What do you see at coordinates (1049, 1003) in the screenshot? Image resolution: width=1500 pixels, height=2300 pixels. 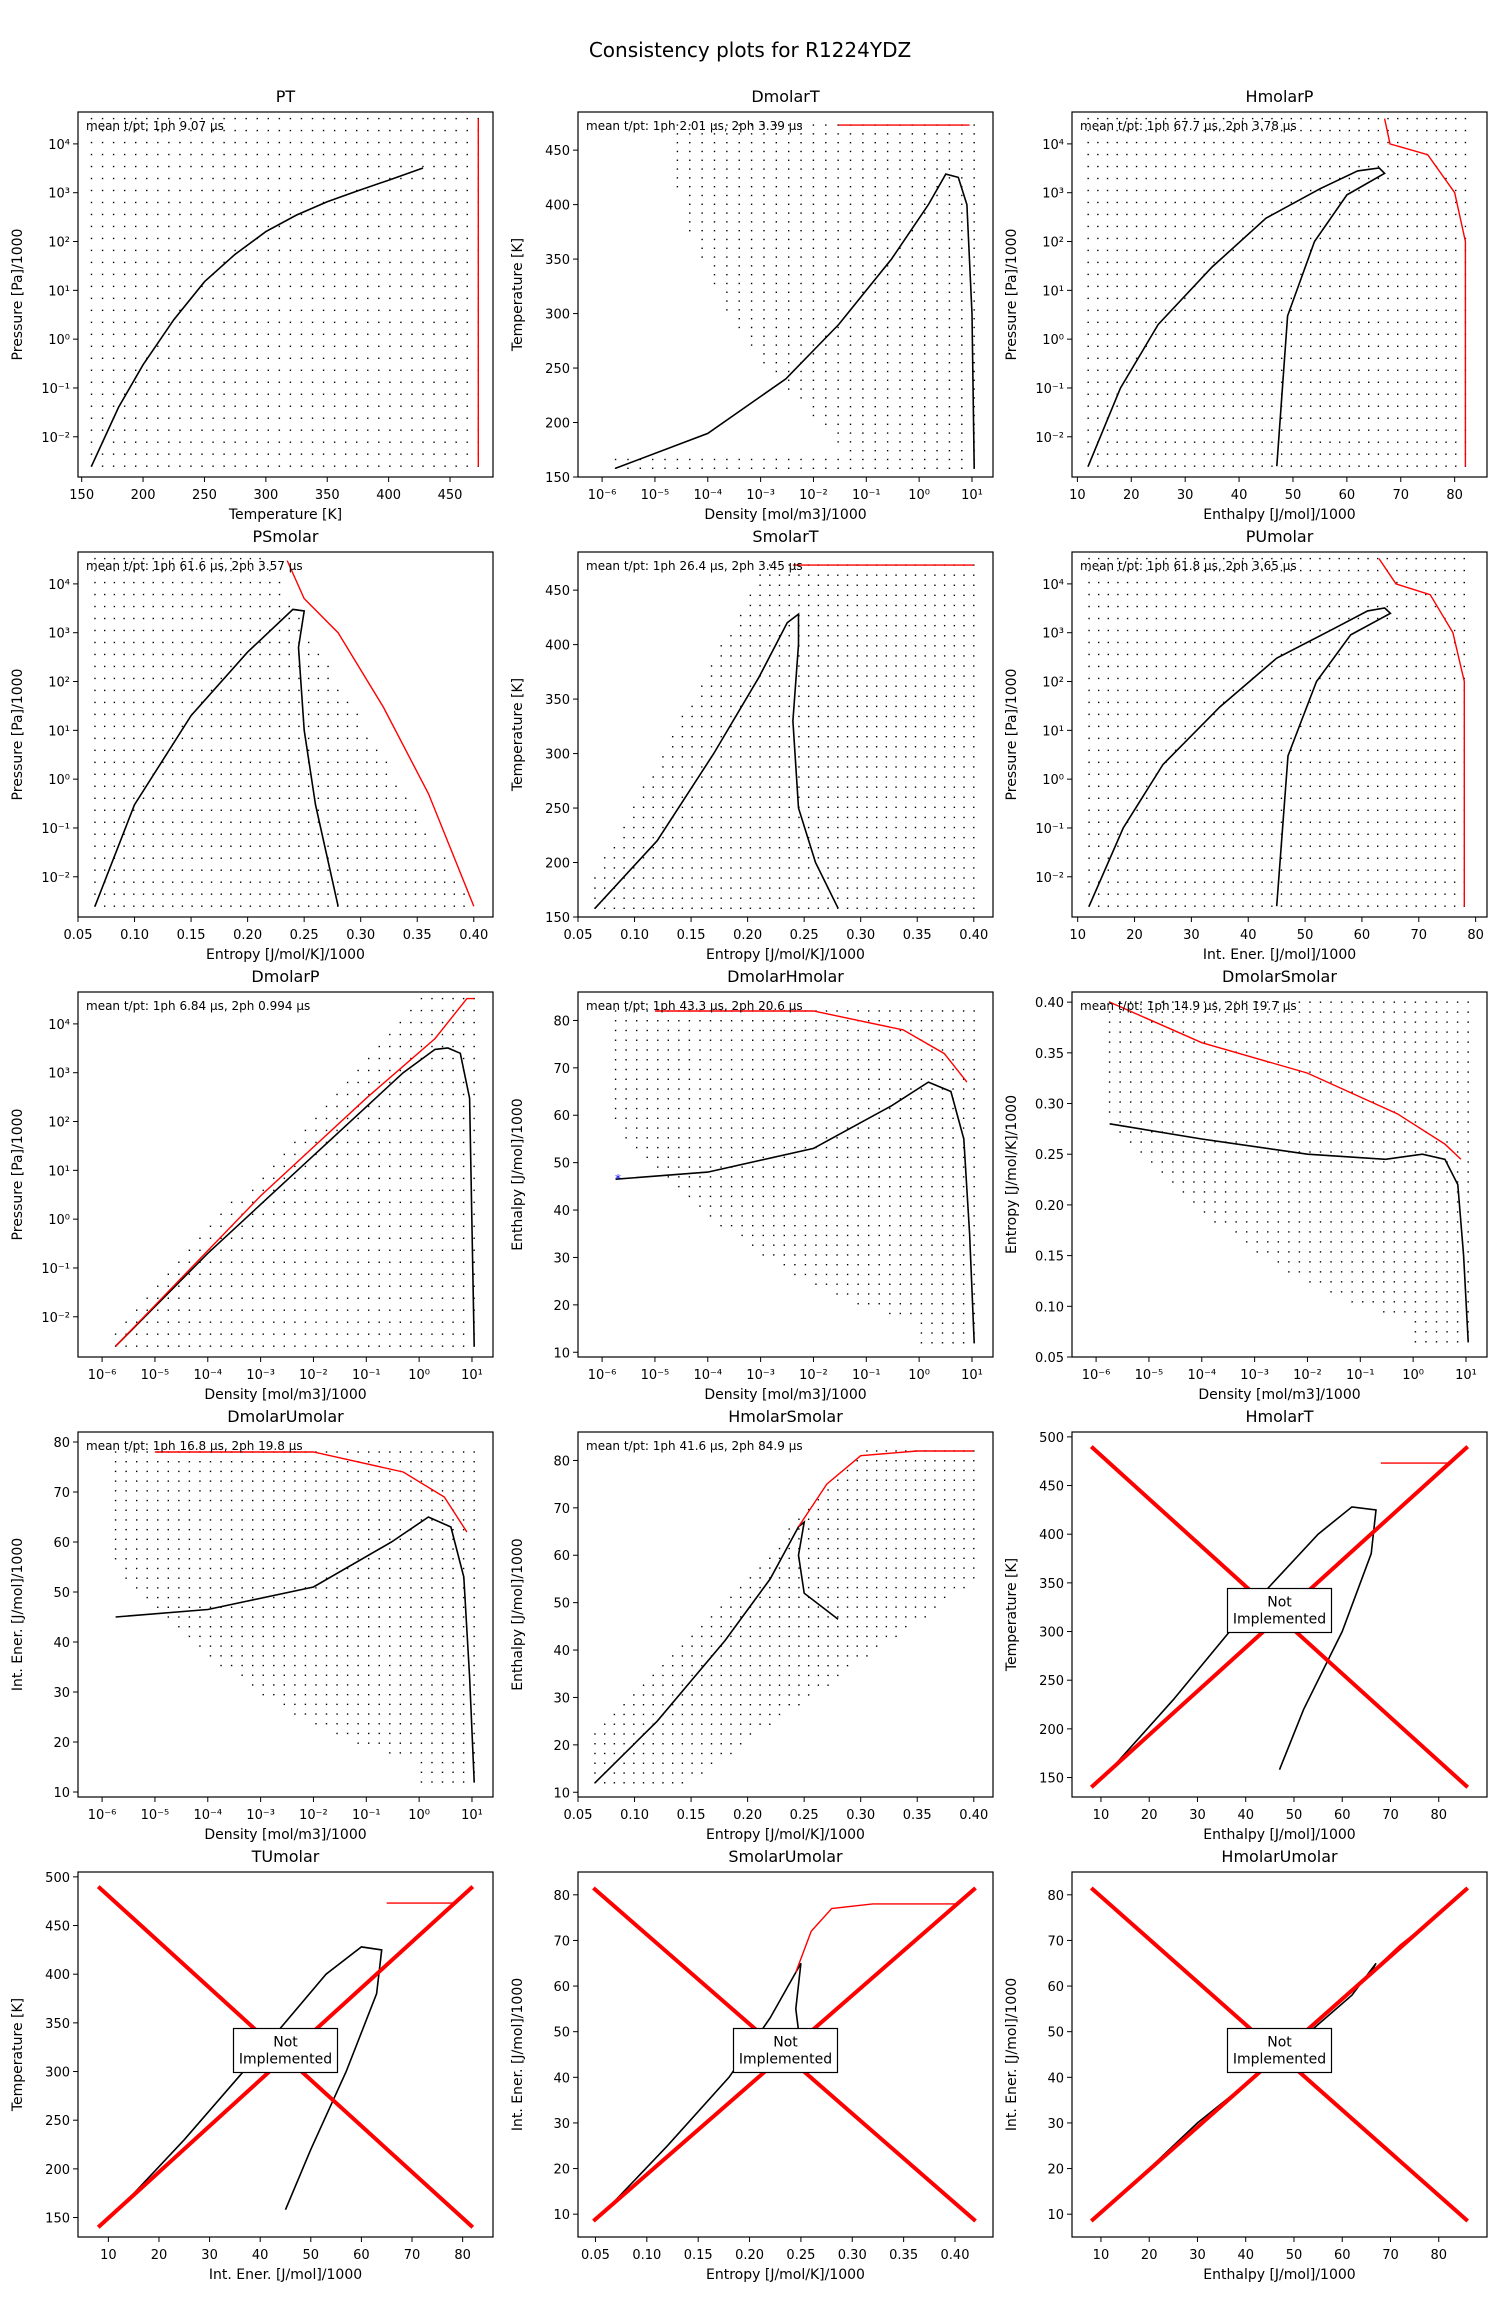 I see `y-tick-label: 0.40` at bounding box center [1049, 1003].